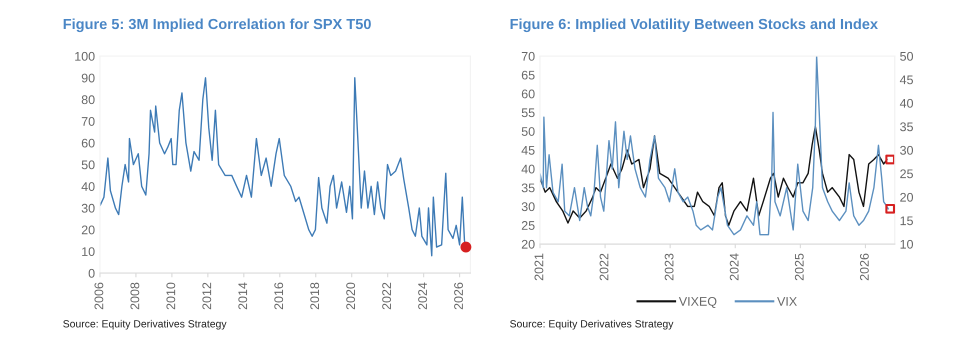  Describe the element at coordinates (907, 244) in the screenshot. I see `y2-tick-label: 10` at that location.